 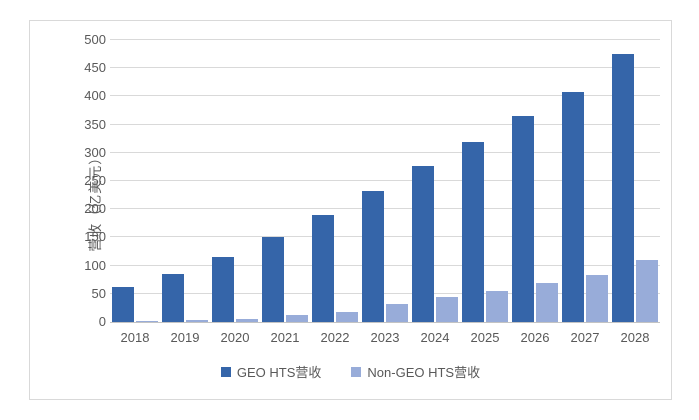 What do you see at coordinates (95, 68) in the screenshot?
I see `y-tick-label-450: 450` at bounding box center [95, 68].